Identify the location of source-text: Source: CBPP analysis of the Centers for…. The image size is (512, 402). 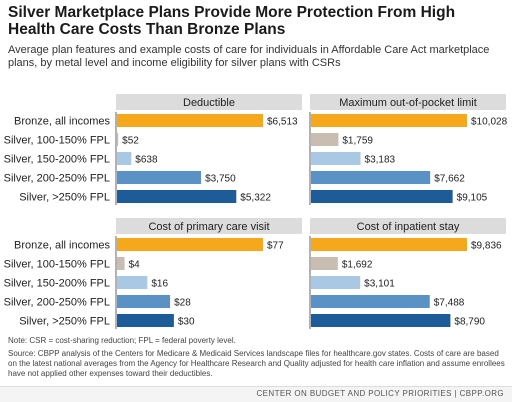
(256, 363).